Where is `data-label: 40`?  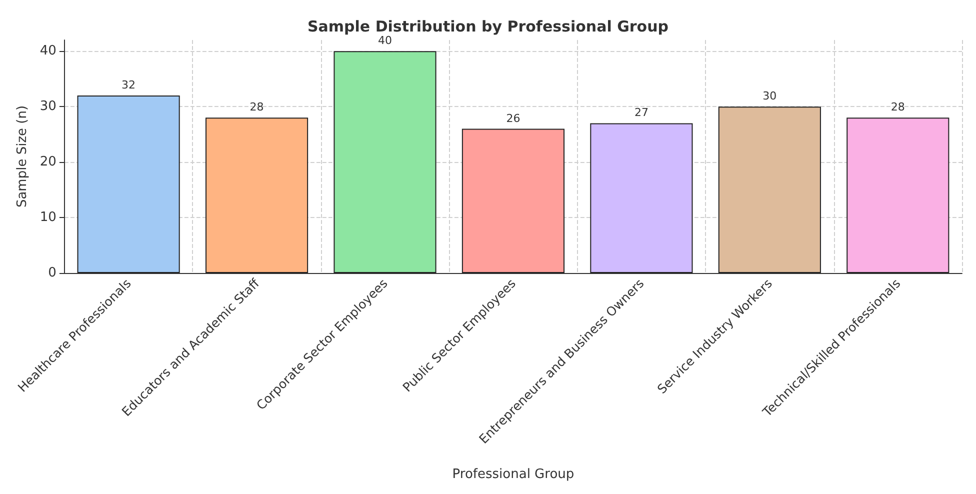 data-label: 40 is located at coordinates (385, 41).